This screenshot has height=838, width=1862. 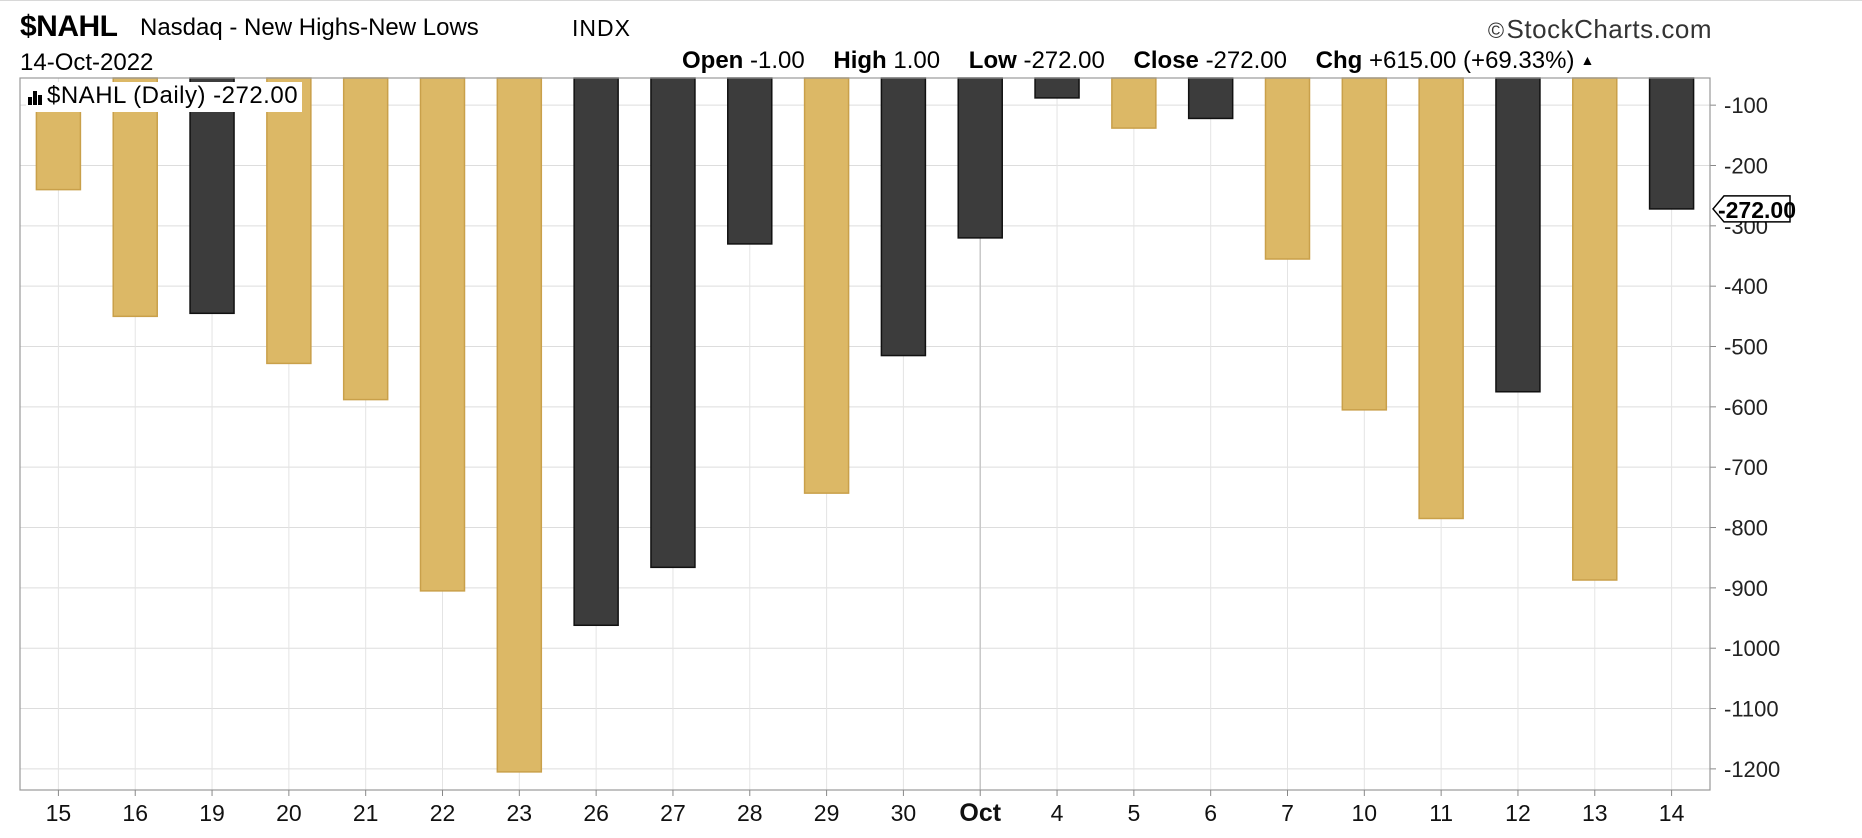 I want to click on x-tick-label: Oct, so click(x=980, y=813).